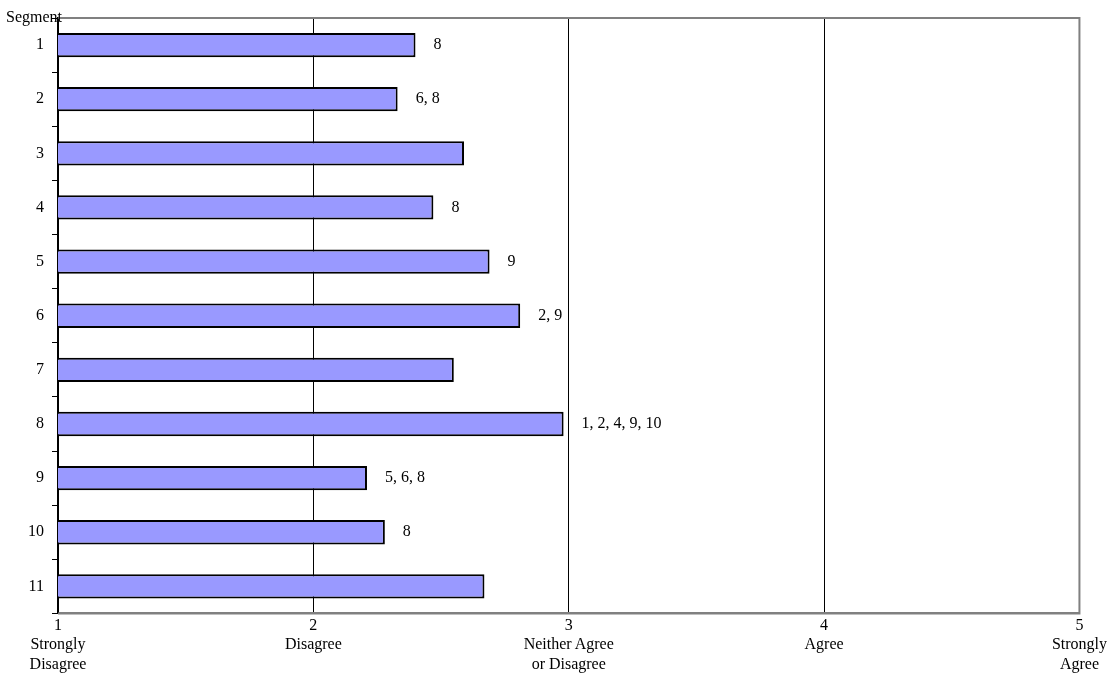 The height and width of the screenshot is (681, 1110). I want to click on y-axis-title: Segment, so click(34, 17).